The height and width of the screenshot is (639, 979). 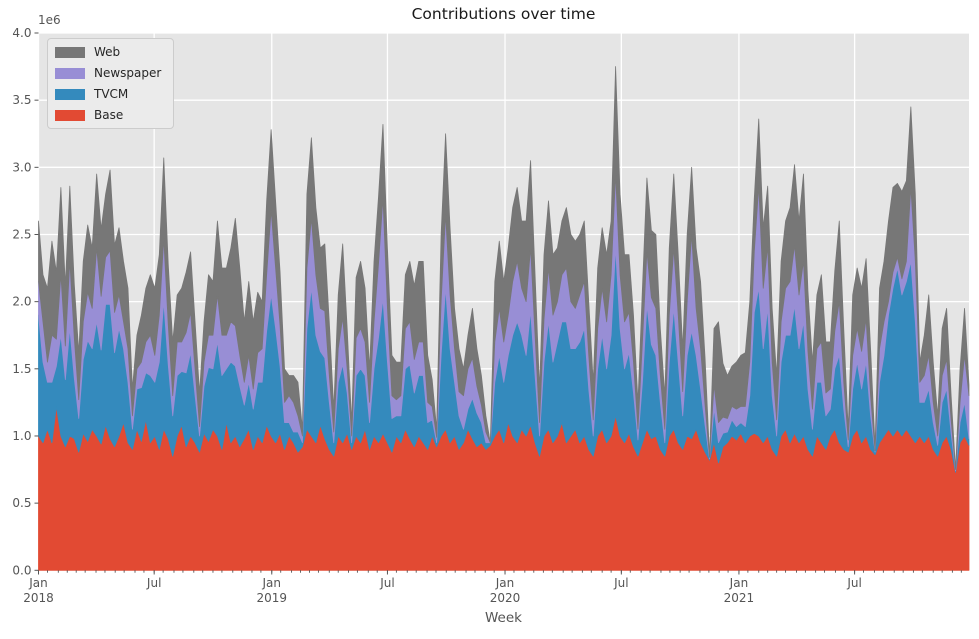 I want to click on legend-label: Web, so click(x=107, y=52).